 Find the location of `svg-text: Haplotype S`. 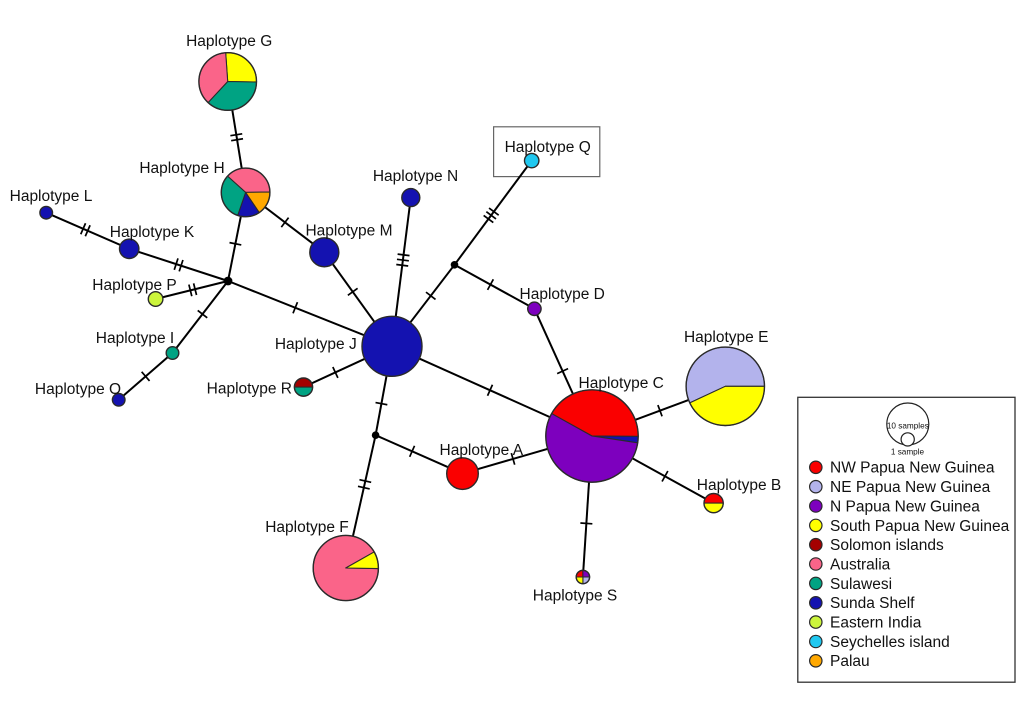

svg-text: Haplotype S is located at coordinates (575, 595).